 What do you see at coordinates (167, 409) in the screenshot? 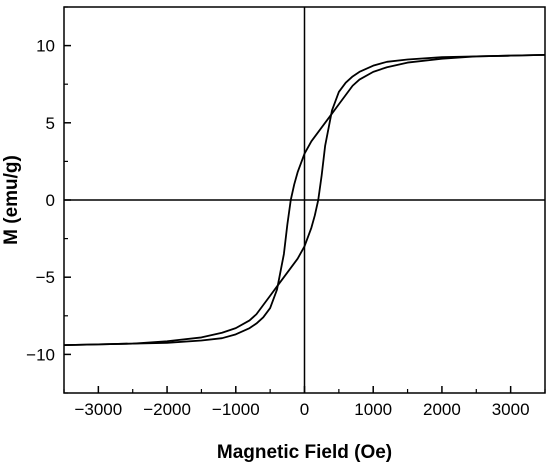
I see `x-tick-label: −2000` at bounding box center [167, 409].